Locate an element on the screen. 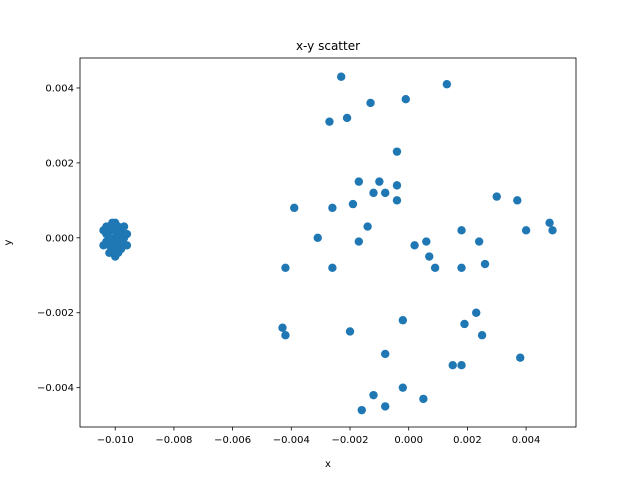  x-tick-label: −0.008 is located at coordinates (173, 440).